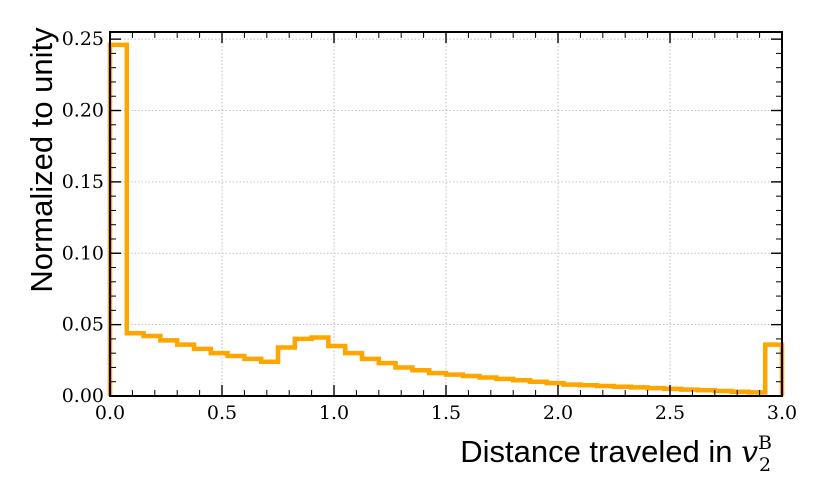 This screenshot has height=498, width=830. What do you see at coordinates (83, 396) in the screenshot?
I see `y-tick-label: 0.00` at bounding box center [83, 396].